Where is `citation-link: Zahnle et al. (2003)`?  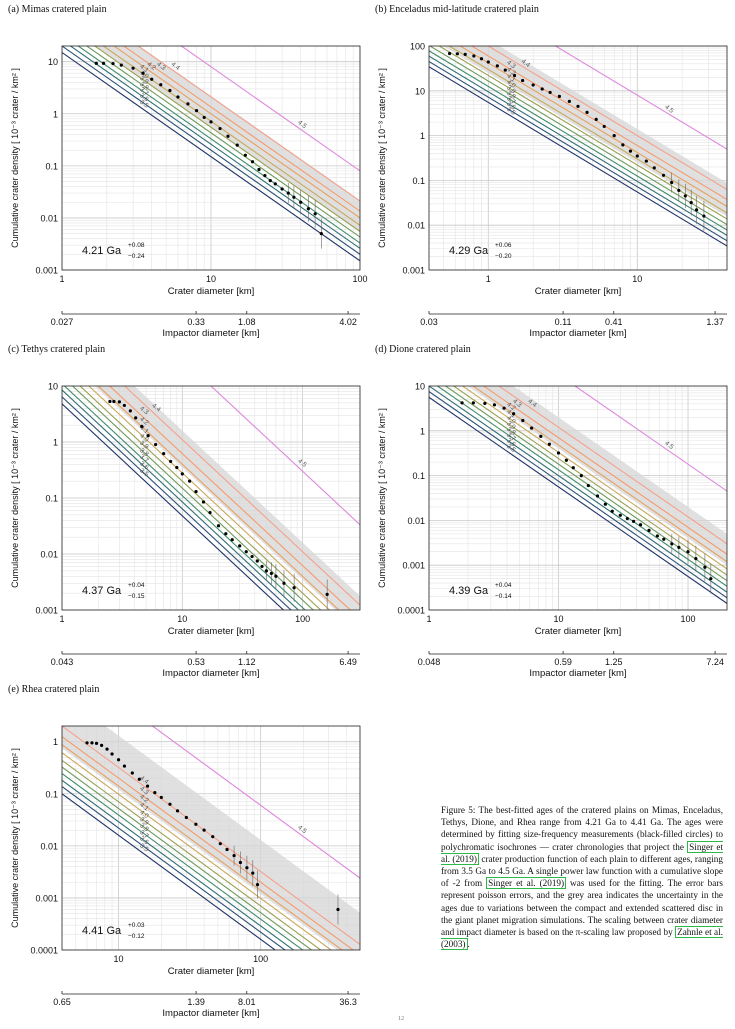
citation-link: Zahnle et al. (2003) is located at coordinates (582, 938).